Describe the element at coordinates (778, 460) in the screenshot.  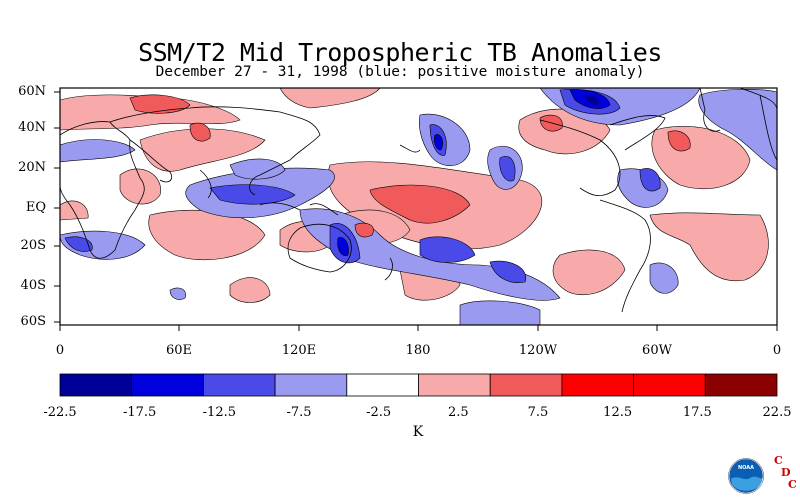
I see `logo-letter-c1: C` at that location.